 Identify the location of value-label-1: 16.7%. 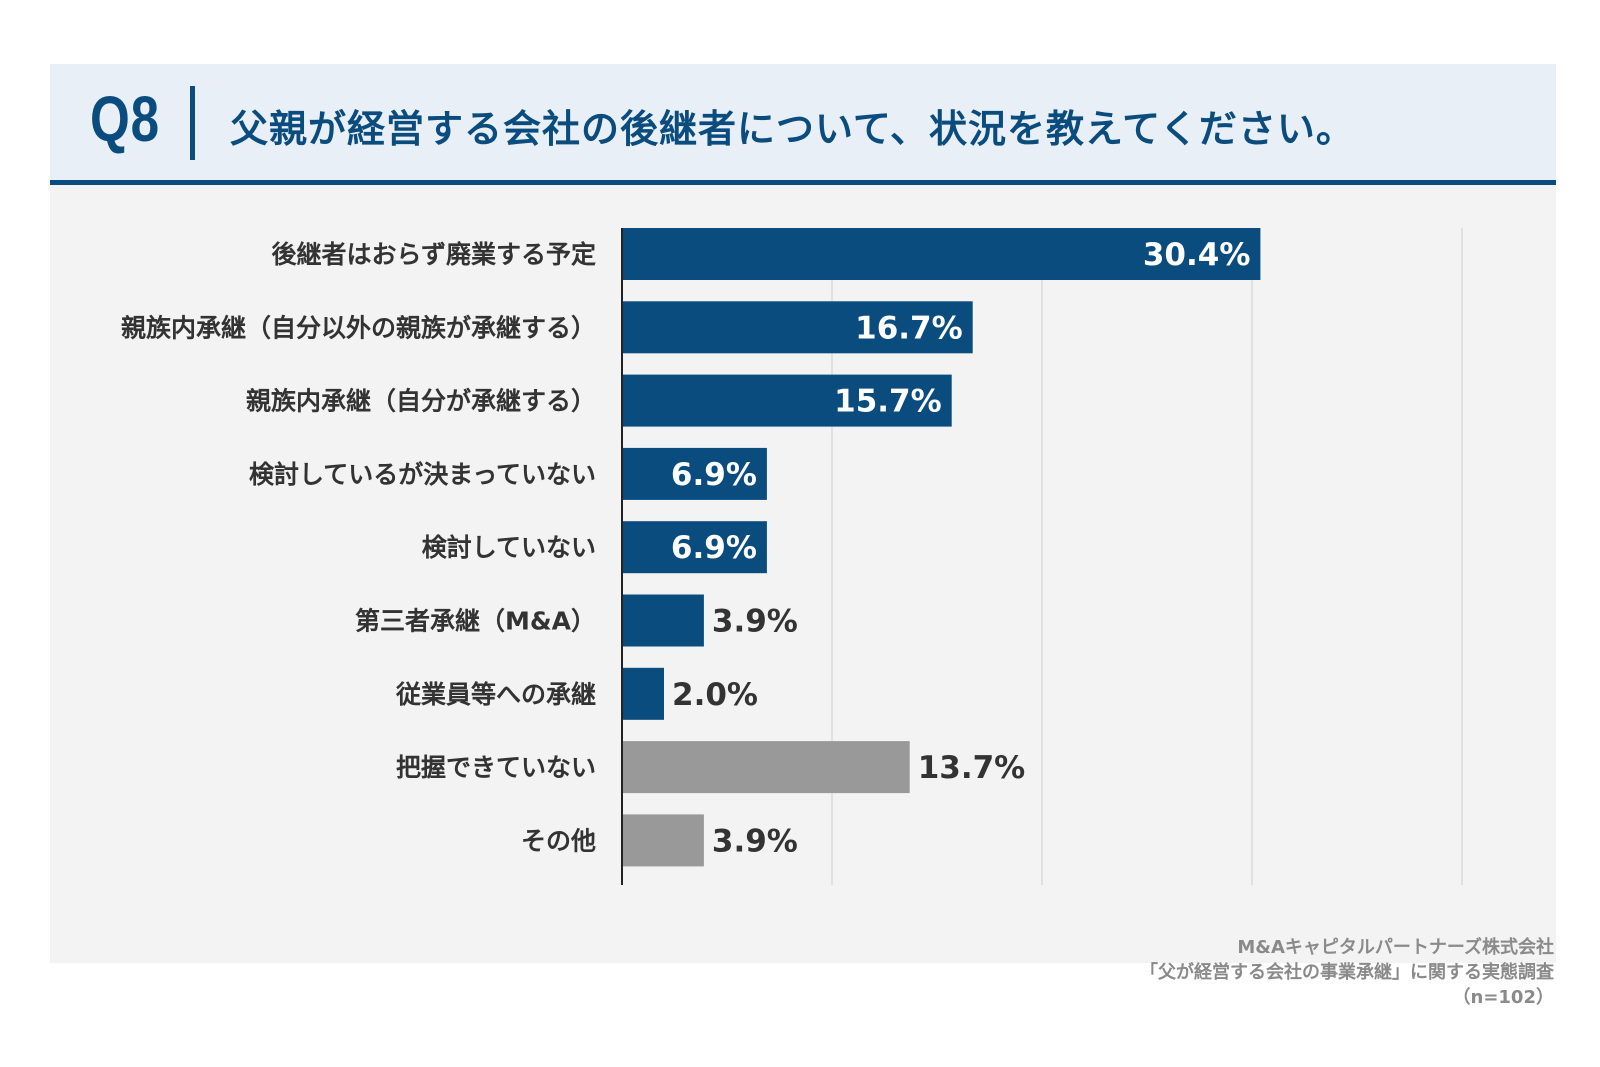
(909, 328).